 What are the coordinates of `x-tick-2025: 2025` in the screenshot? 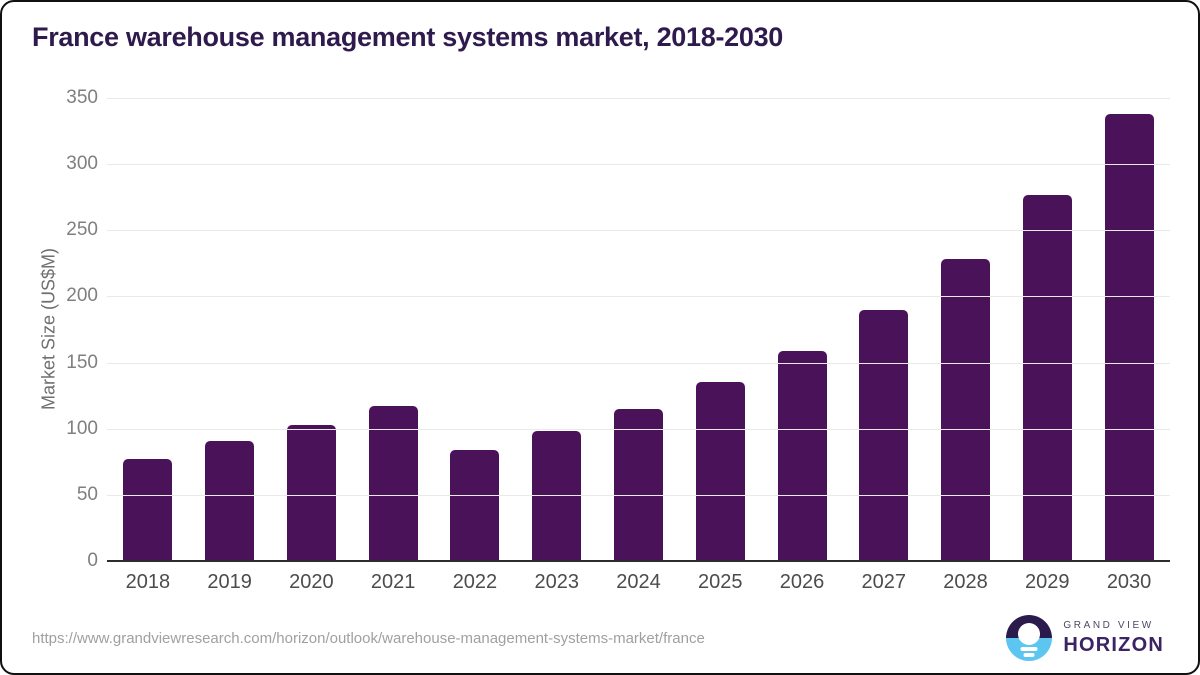 It's located at (720, 582).